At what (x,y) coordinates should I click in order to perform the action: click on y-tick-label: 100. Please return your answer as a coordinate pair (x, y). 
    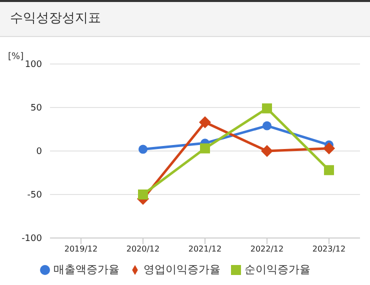
    Looking at the image, I should click on (33, 65).